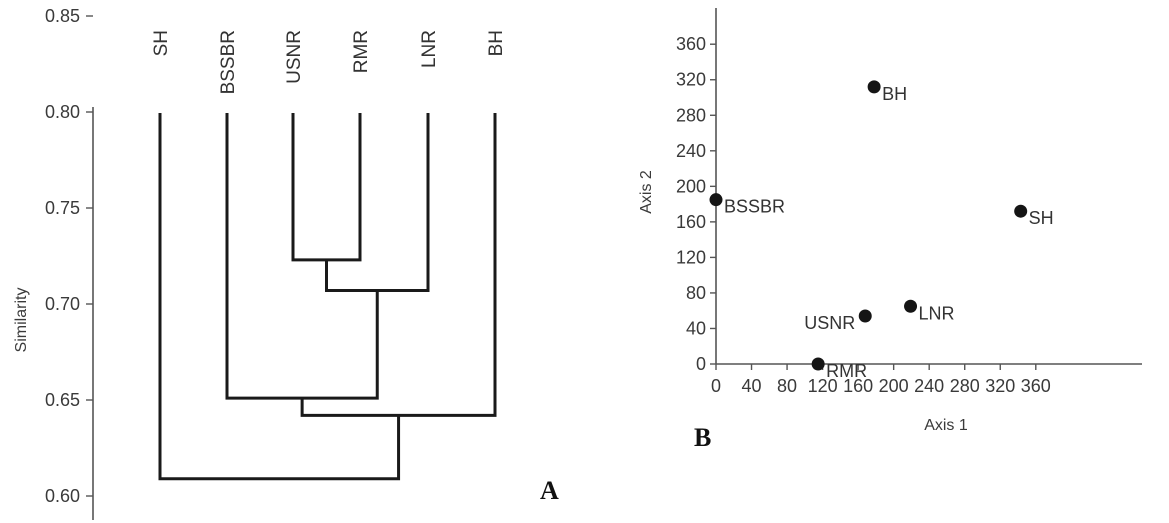 The image size is (1169, 523). What do you see at coordinates (62, 304) in the screenshot?
I see `dendrogram-y-tick-label: 0.70` at bounding box center [62, 304].